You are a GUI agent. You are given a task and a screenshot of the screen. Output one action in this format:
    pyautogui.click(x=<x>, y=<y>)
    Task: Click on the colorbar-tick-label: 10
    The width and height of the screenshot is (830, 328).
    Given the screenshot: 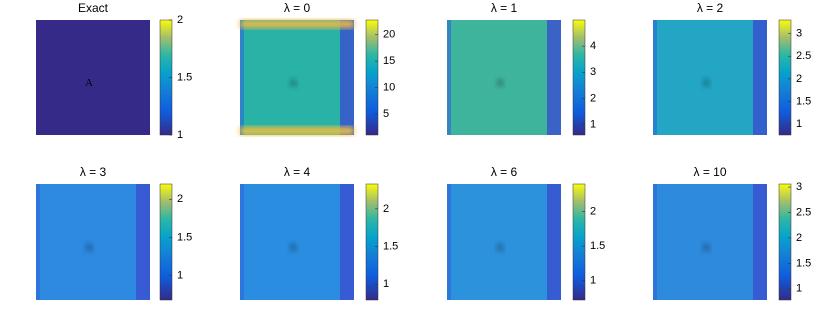 What is the action you would take?
    pyautogui.click(x=389, y=87)
    